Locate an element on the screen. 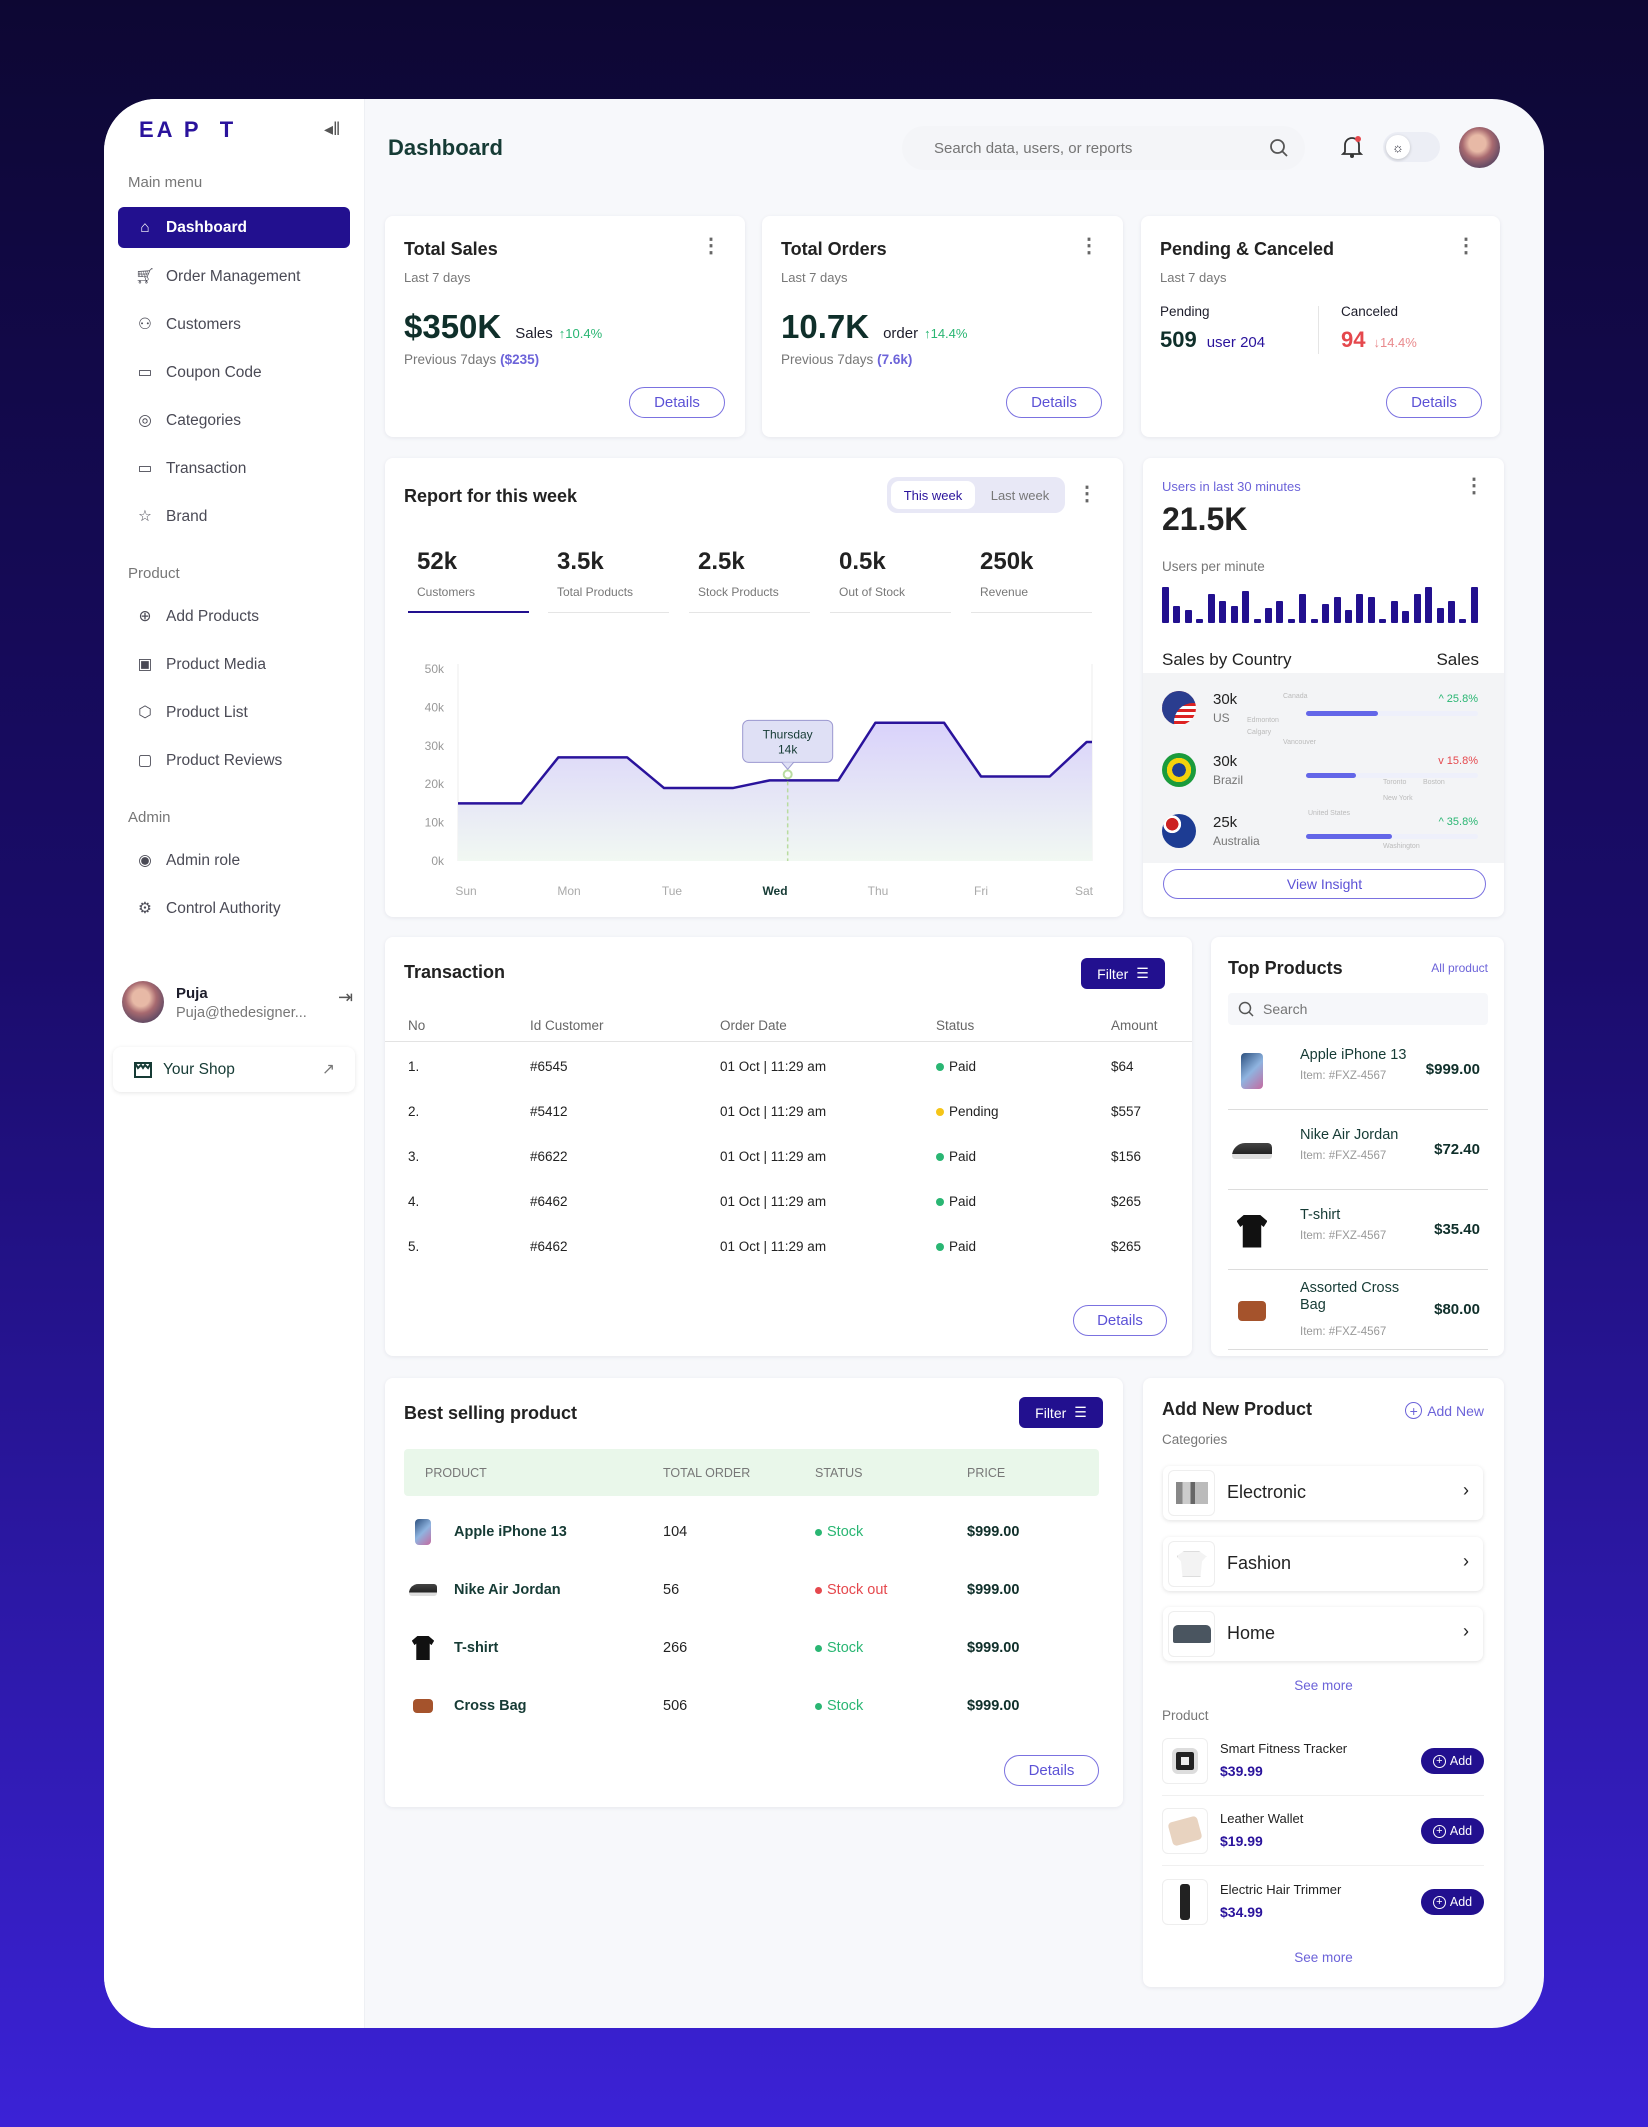  see-more-products-link: See more is located at coordinates (1323, 1957).